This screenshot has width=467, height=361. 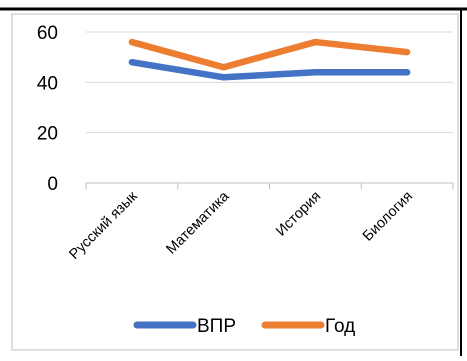 I want to click on x-category-label: Биология, so click(x=388, y=217).